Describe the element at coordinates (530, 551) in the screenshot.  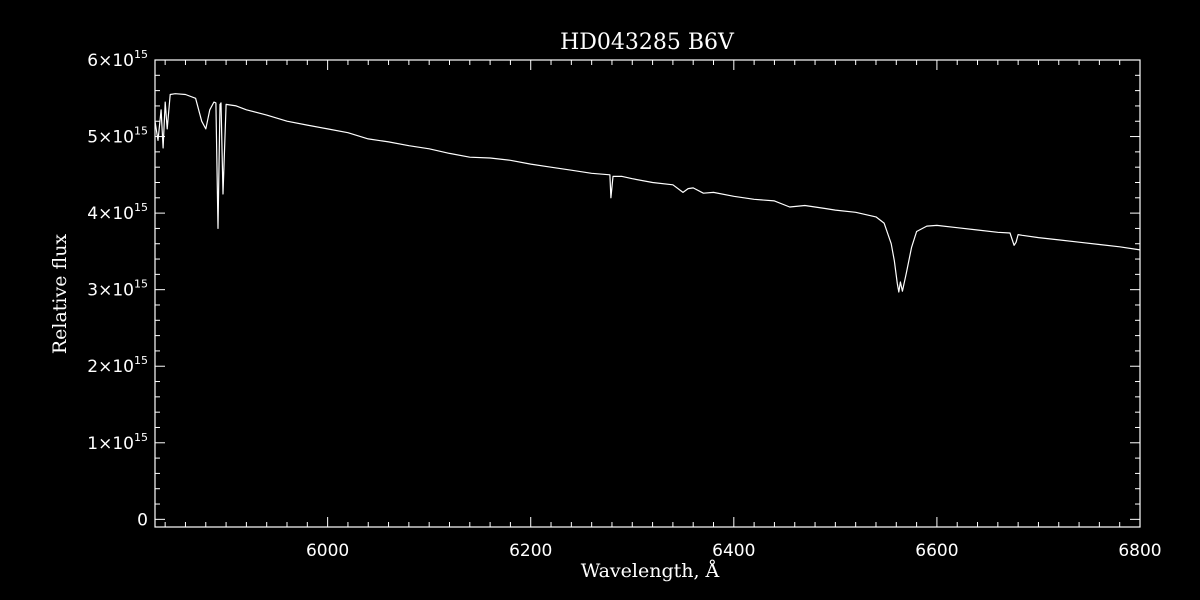
I see `x-tick-label: 6200` at that location.